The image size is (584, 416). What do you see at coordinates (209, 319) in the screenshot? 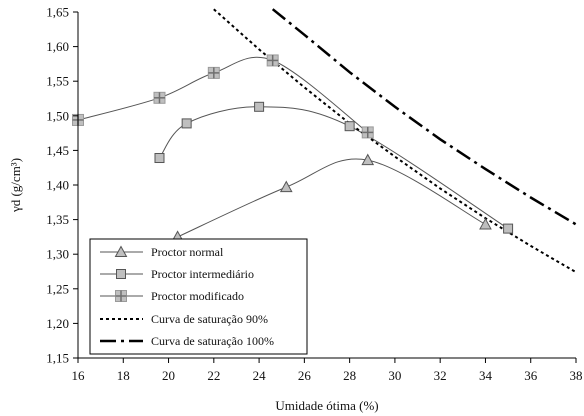
I see `legend-label-curva-de-saturacao-90: Curva de saturação 90%` at bounding box center [209, 319].